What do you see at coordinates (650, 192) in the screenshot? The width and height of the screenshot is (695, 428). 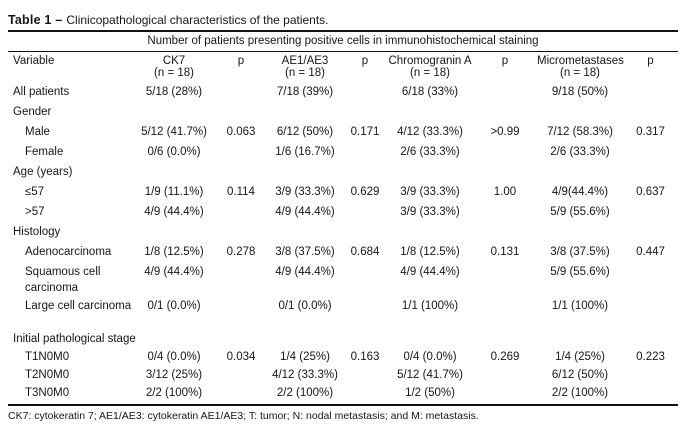 I see `cell-p-value: 0.637` at bounding box center [650, 192].